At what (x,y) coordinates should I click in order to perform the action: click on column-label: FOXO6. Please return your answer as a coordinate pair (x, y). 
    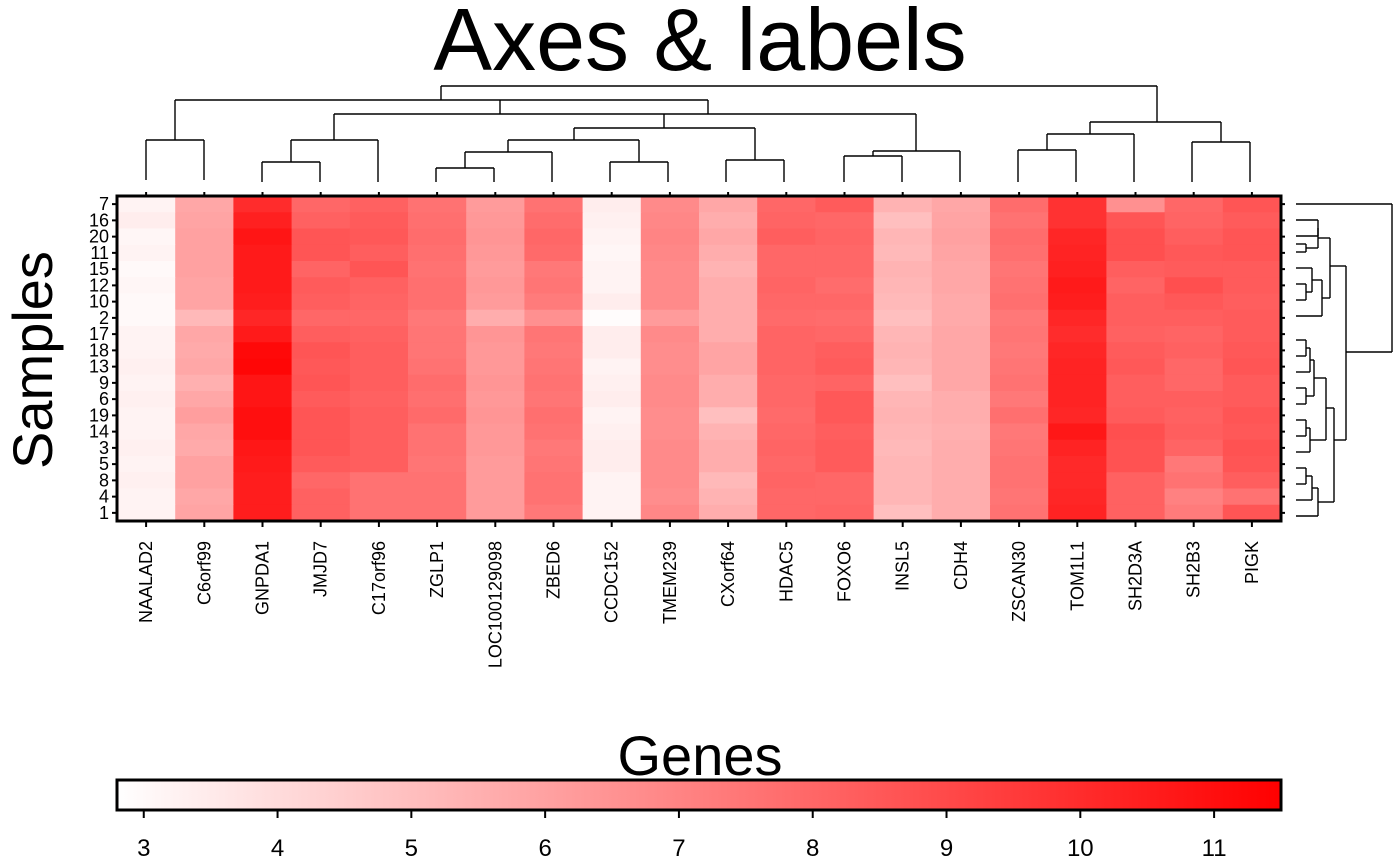
    Looking at the image, I should click on (845, 571).